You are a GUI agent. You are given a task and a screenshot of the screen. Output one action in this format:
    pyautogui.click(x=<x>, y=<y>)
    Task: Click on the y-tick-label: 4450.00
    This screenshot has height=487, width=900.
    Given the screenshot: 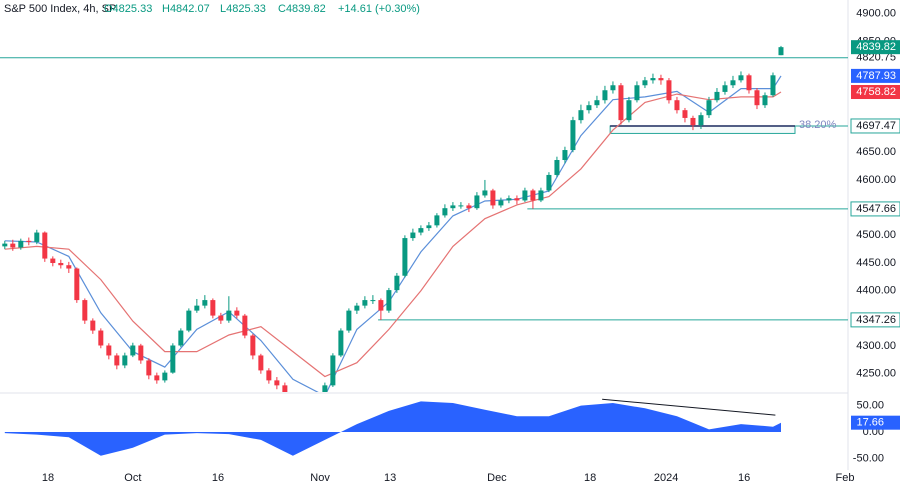 What is the action you would take?
    pyautogui.click(x=876, y=263)
    